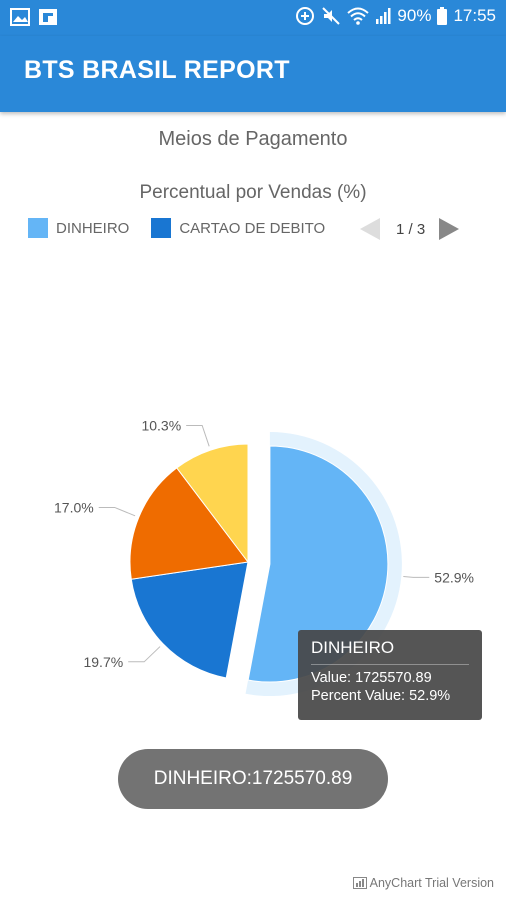 The width and height of the screenshot is (506, 900). I want to click on legend-item-dinheiro: DINHEIRO, so click(78, 228).